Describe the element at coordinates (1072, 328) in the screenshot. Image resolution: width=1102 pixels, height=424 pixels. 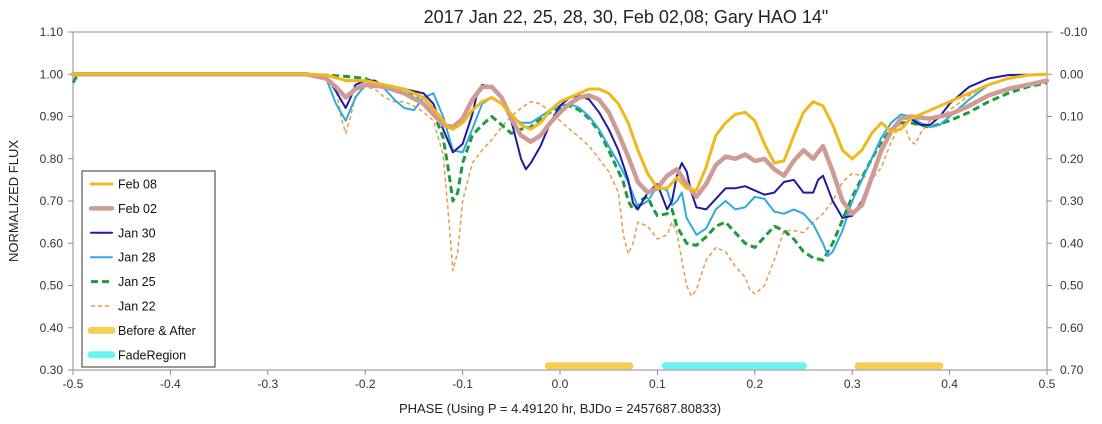
I see `y2-tick-label: 0.60` at that location.